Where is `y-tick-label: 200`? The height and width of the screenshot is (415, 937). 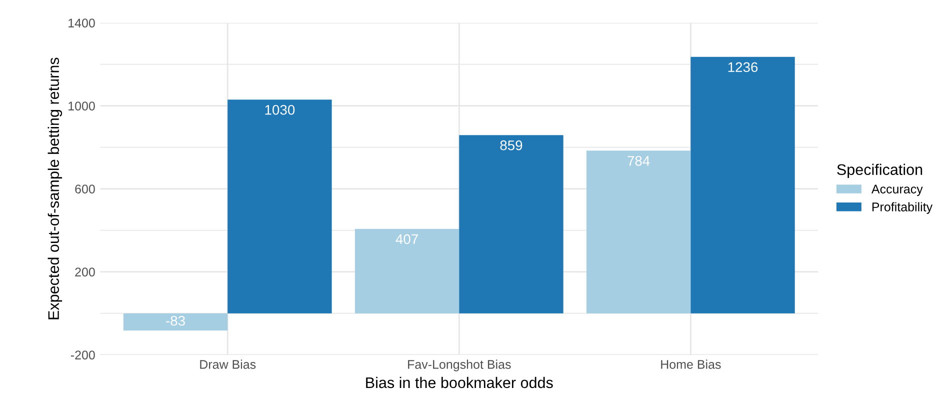
y-tick-label: 200 is located at coordinates (85, 272).